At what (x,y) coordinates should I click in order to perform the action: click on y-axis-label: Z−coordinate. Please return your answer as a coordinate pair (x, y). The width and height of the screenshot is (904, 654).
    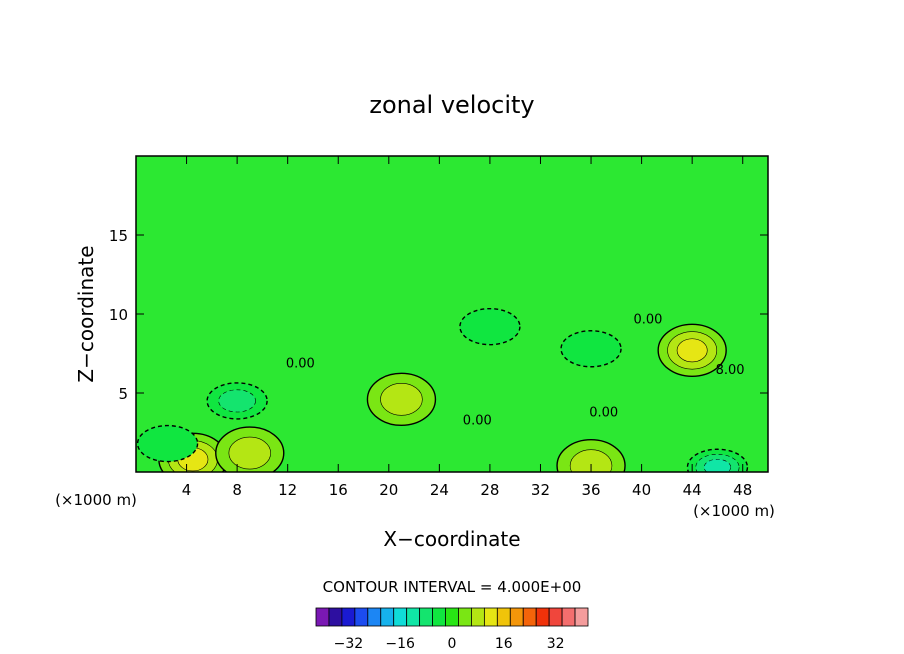
    Looking at the image, I should click on (86, 313).